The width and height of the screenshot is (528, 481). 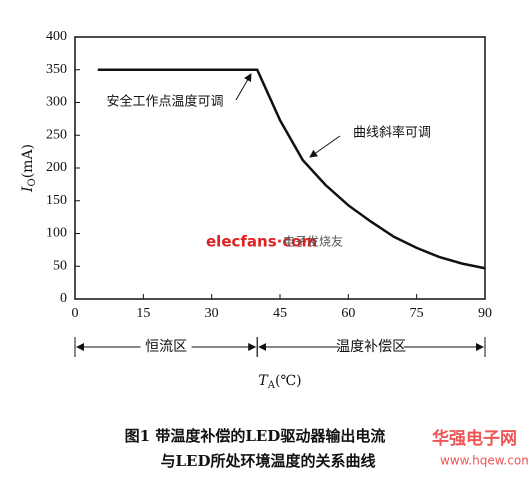 What do you see at coordinates (268, 461) in the screenshot?
I see `caption: 与LED所处环境温度的关系曲线` at bounding box center [268, 461].